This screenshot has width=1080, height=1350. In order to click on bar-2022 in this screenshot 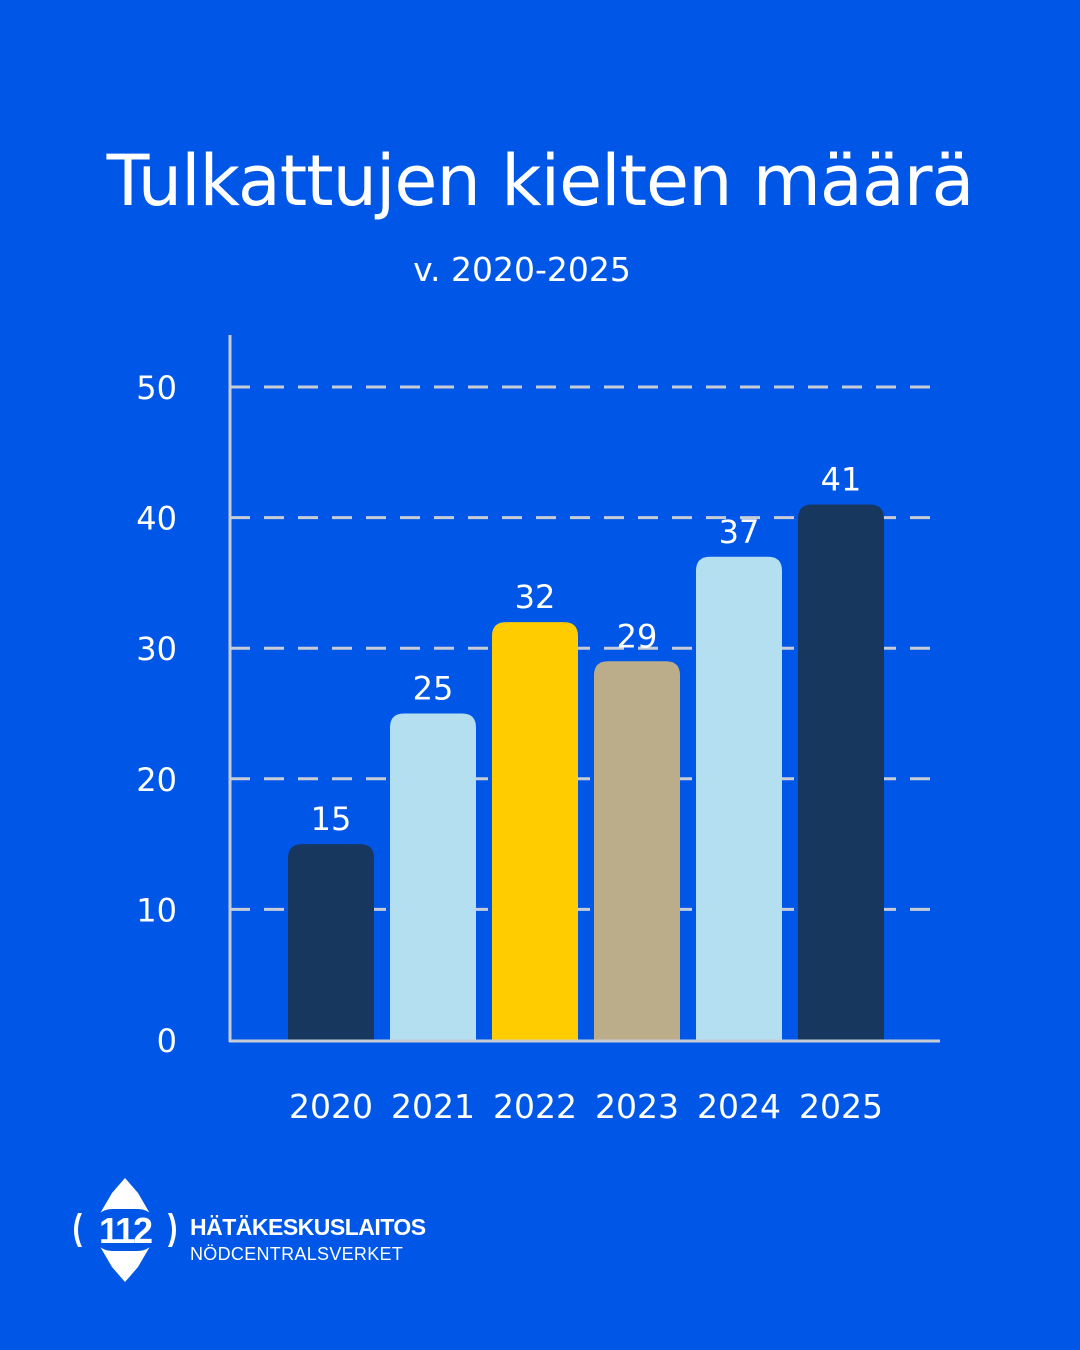, I will do `click(535, 831)`.